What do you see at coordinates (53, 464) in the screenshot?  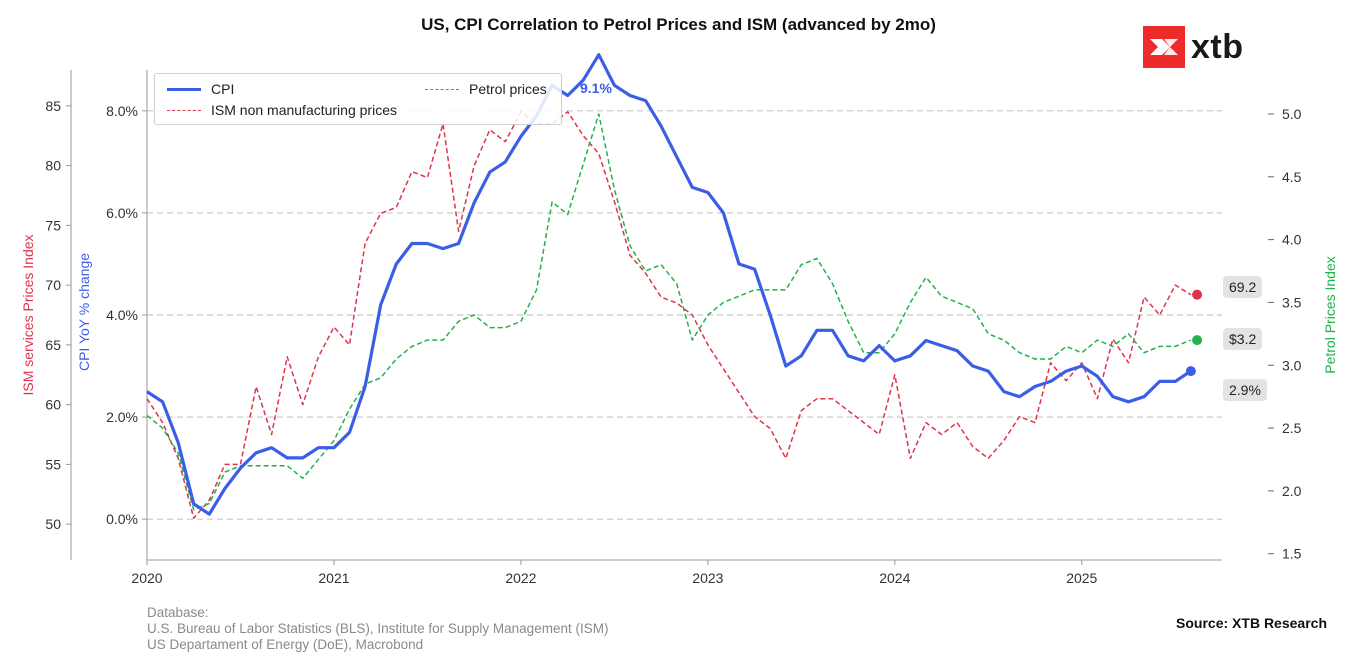 I see `ism-tick-label: 55` at bounding box center [53, 464].